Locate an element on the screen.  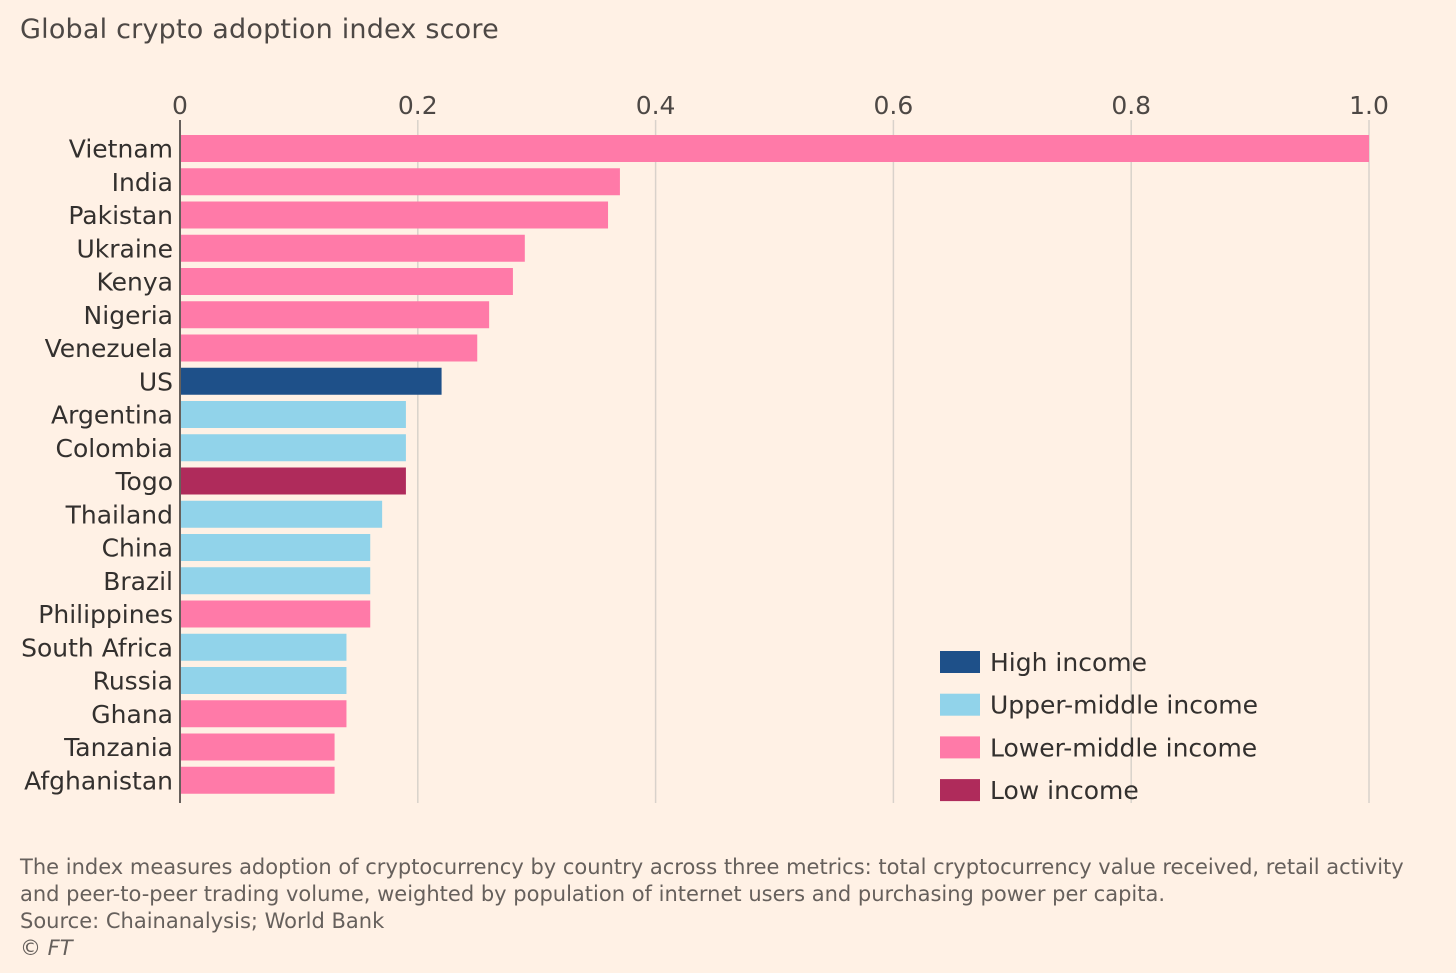
category-label: Thailand is located at coordinates (119, 514).